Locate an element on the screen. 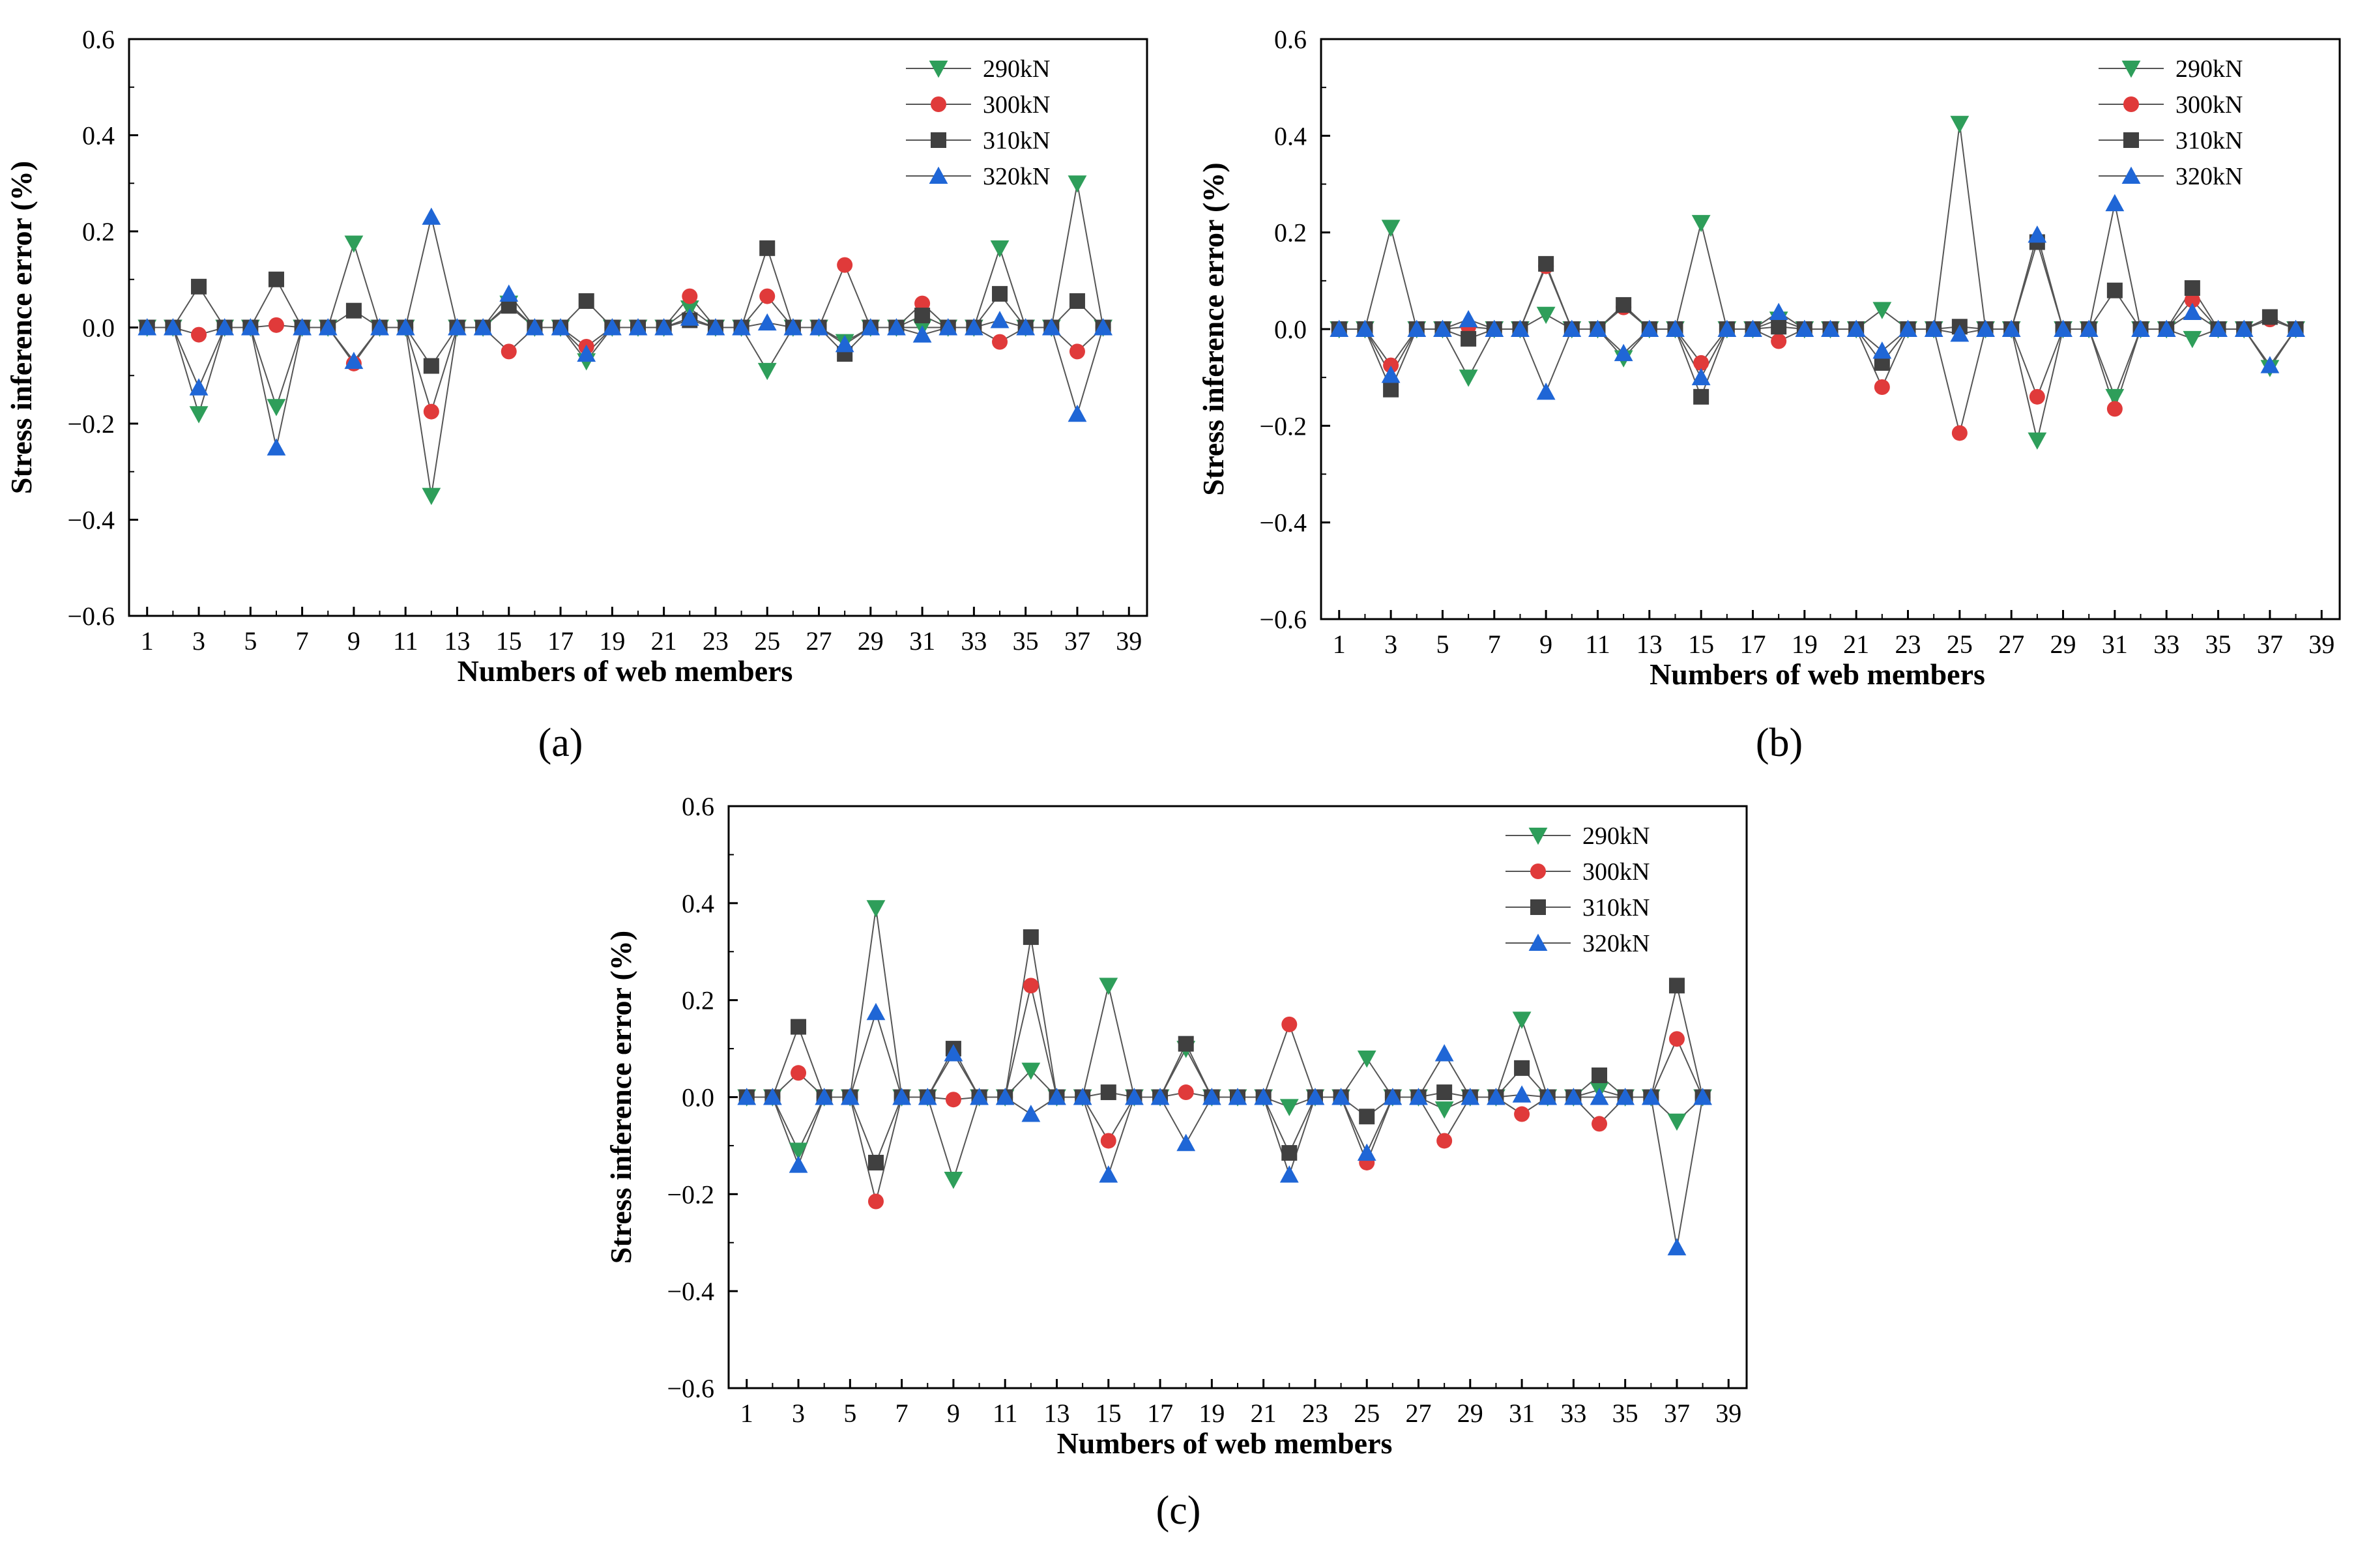  x-tick-label: 37 is located at coordinates (1677, 1413).